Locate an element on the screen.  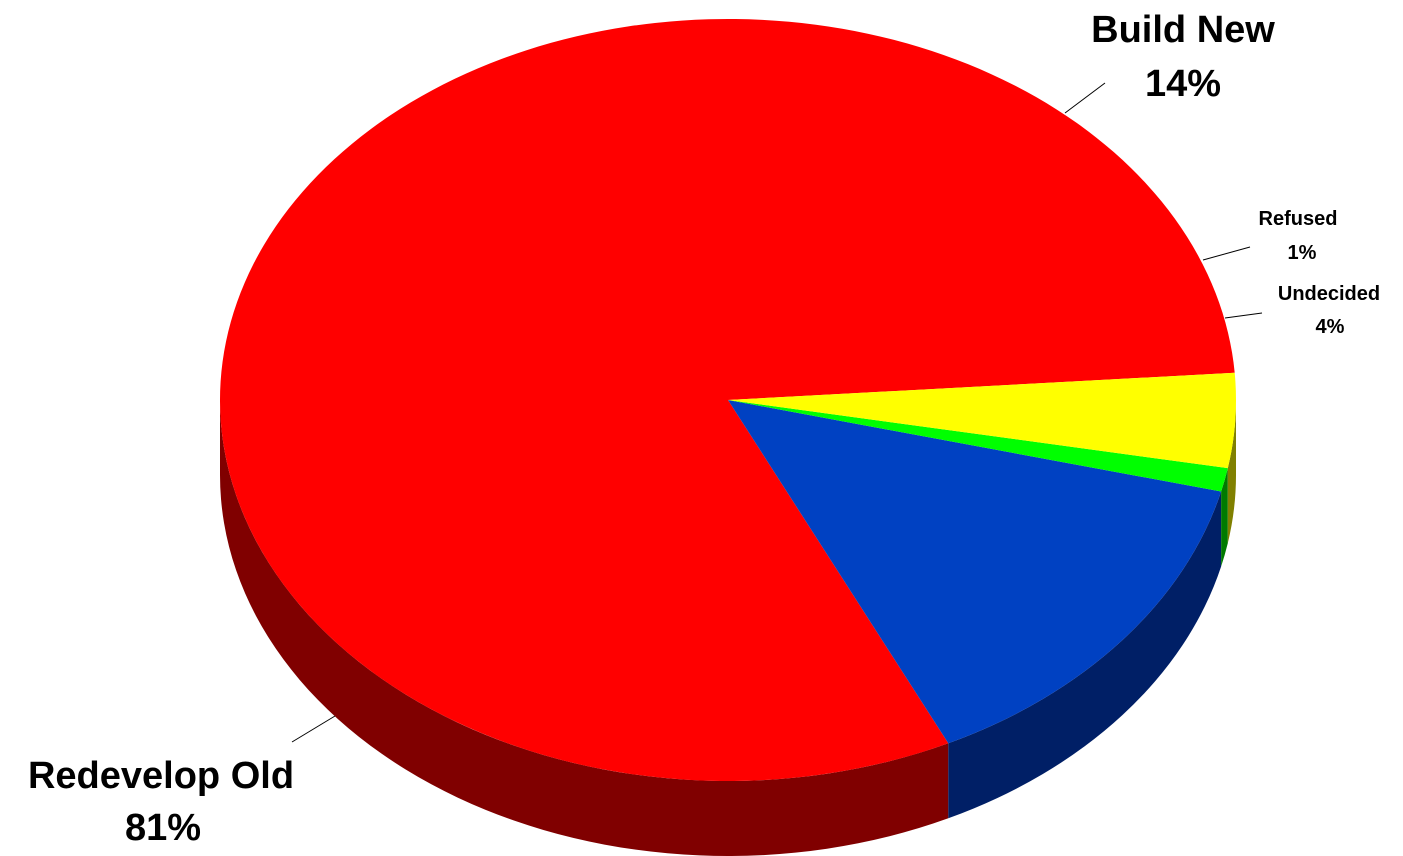
label-redevelop-old-name: Redevelop Old is located at coordinates (161, 776).